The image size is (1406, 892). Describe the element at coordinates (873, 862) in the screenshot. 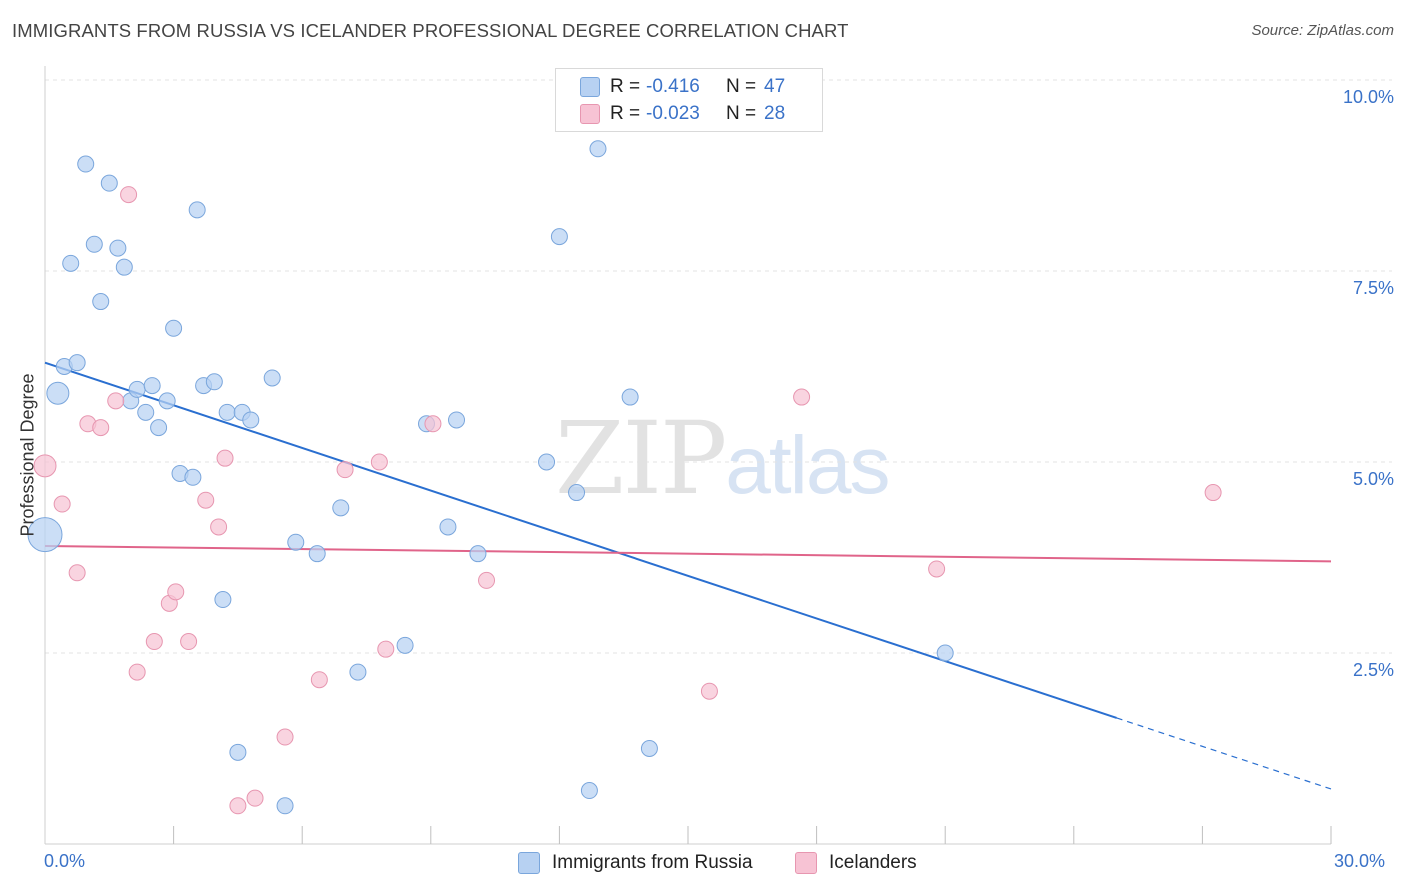

I see `bottom-legend-label-iceland: Icelanders` at that location.